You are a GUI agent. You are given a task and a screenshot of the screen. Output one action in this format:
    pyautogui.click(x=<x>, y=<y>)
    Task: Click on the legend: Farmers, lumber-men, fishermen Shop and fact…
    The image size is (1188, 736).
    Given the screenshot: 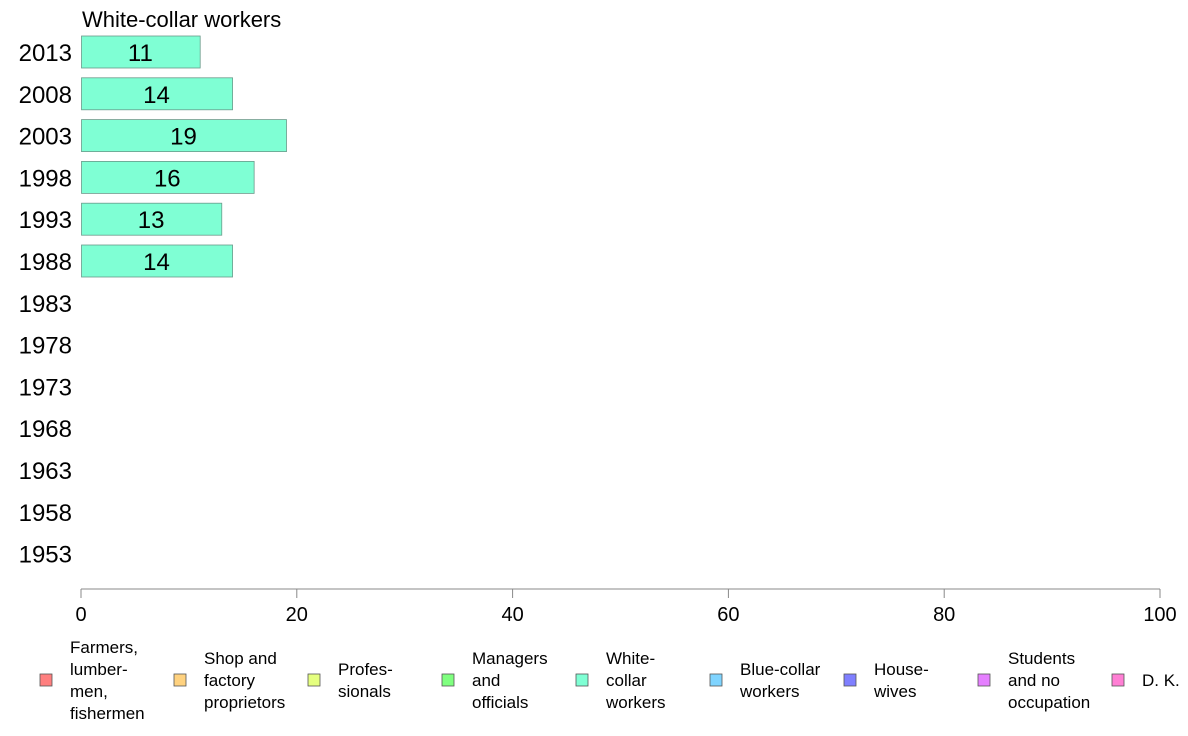 What is the action you would take?
    pyautogui.click(x=609, y=680)
    